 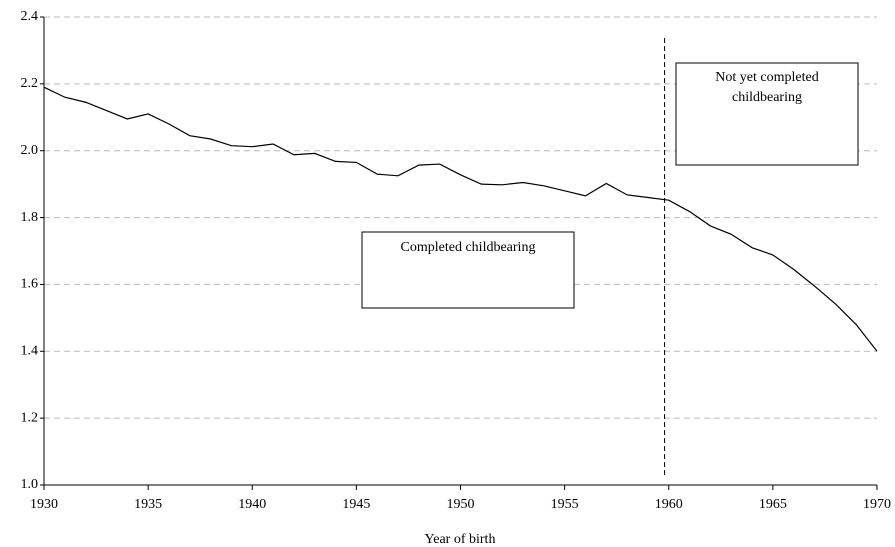 What do you see at coordinates (30, 417) in the screenshot?
I see `y-tick-label: 1.2` at bounding box center [30, 417].